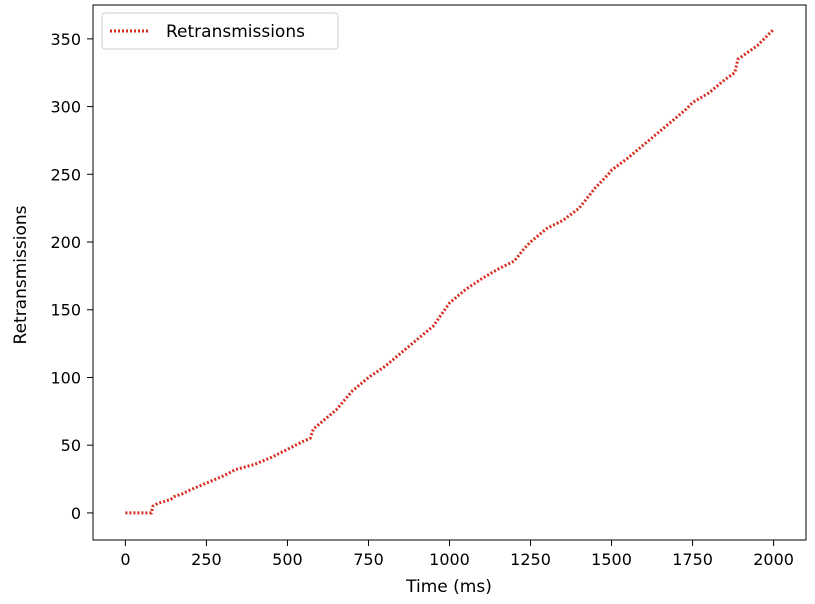 The height and width of the screenshot is (604, 815). What do you see at coordinates (611, 559) in the screenshot?
I see `x-tick-label: 1500` at bounding box center [611, 559].